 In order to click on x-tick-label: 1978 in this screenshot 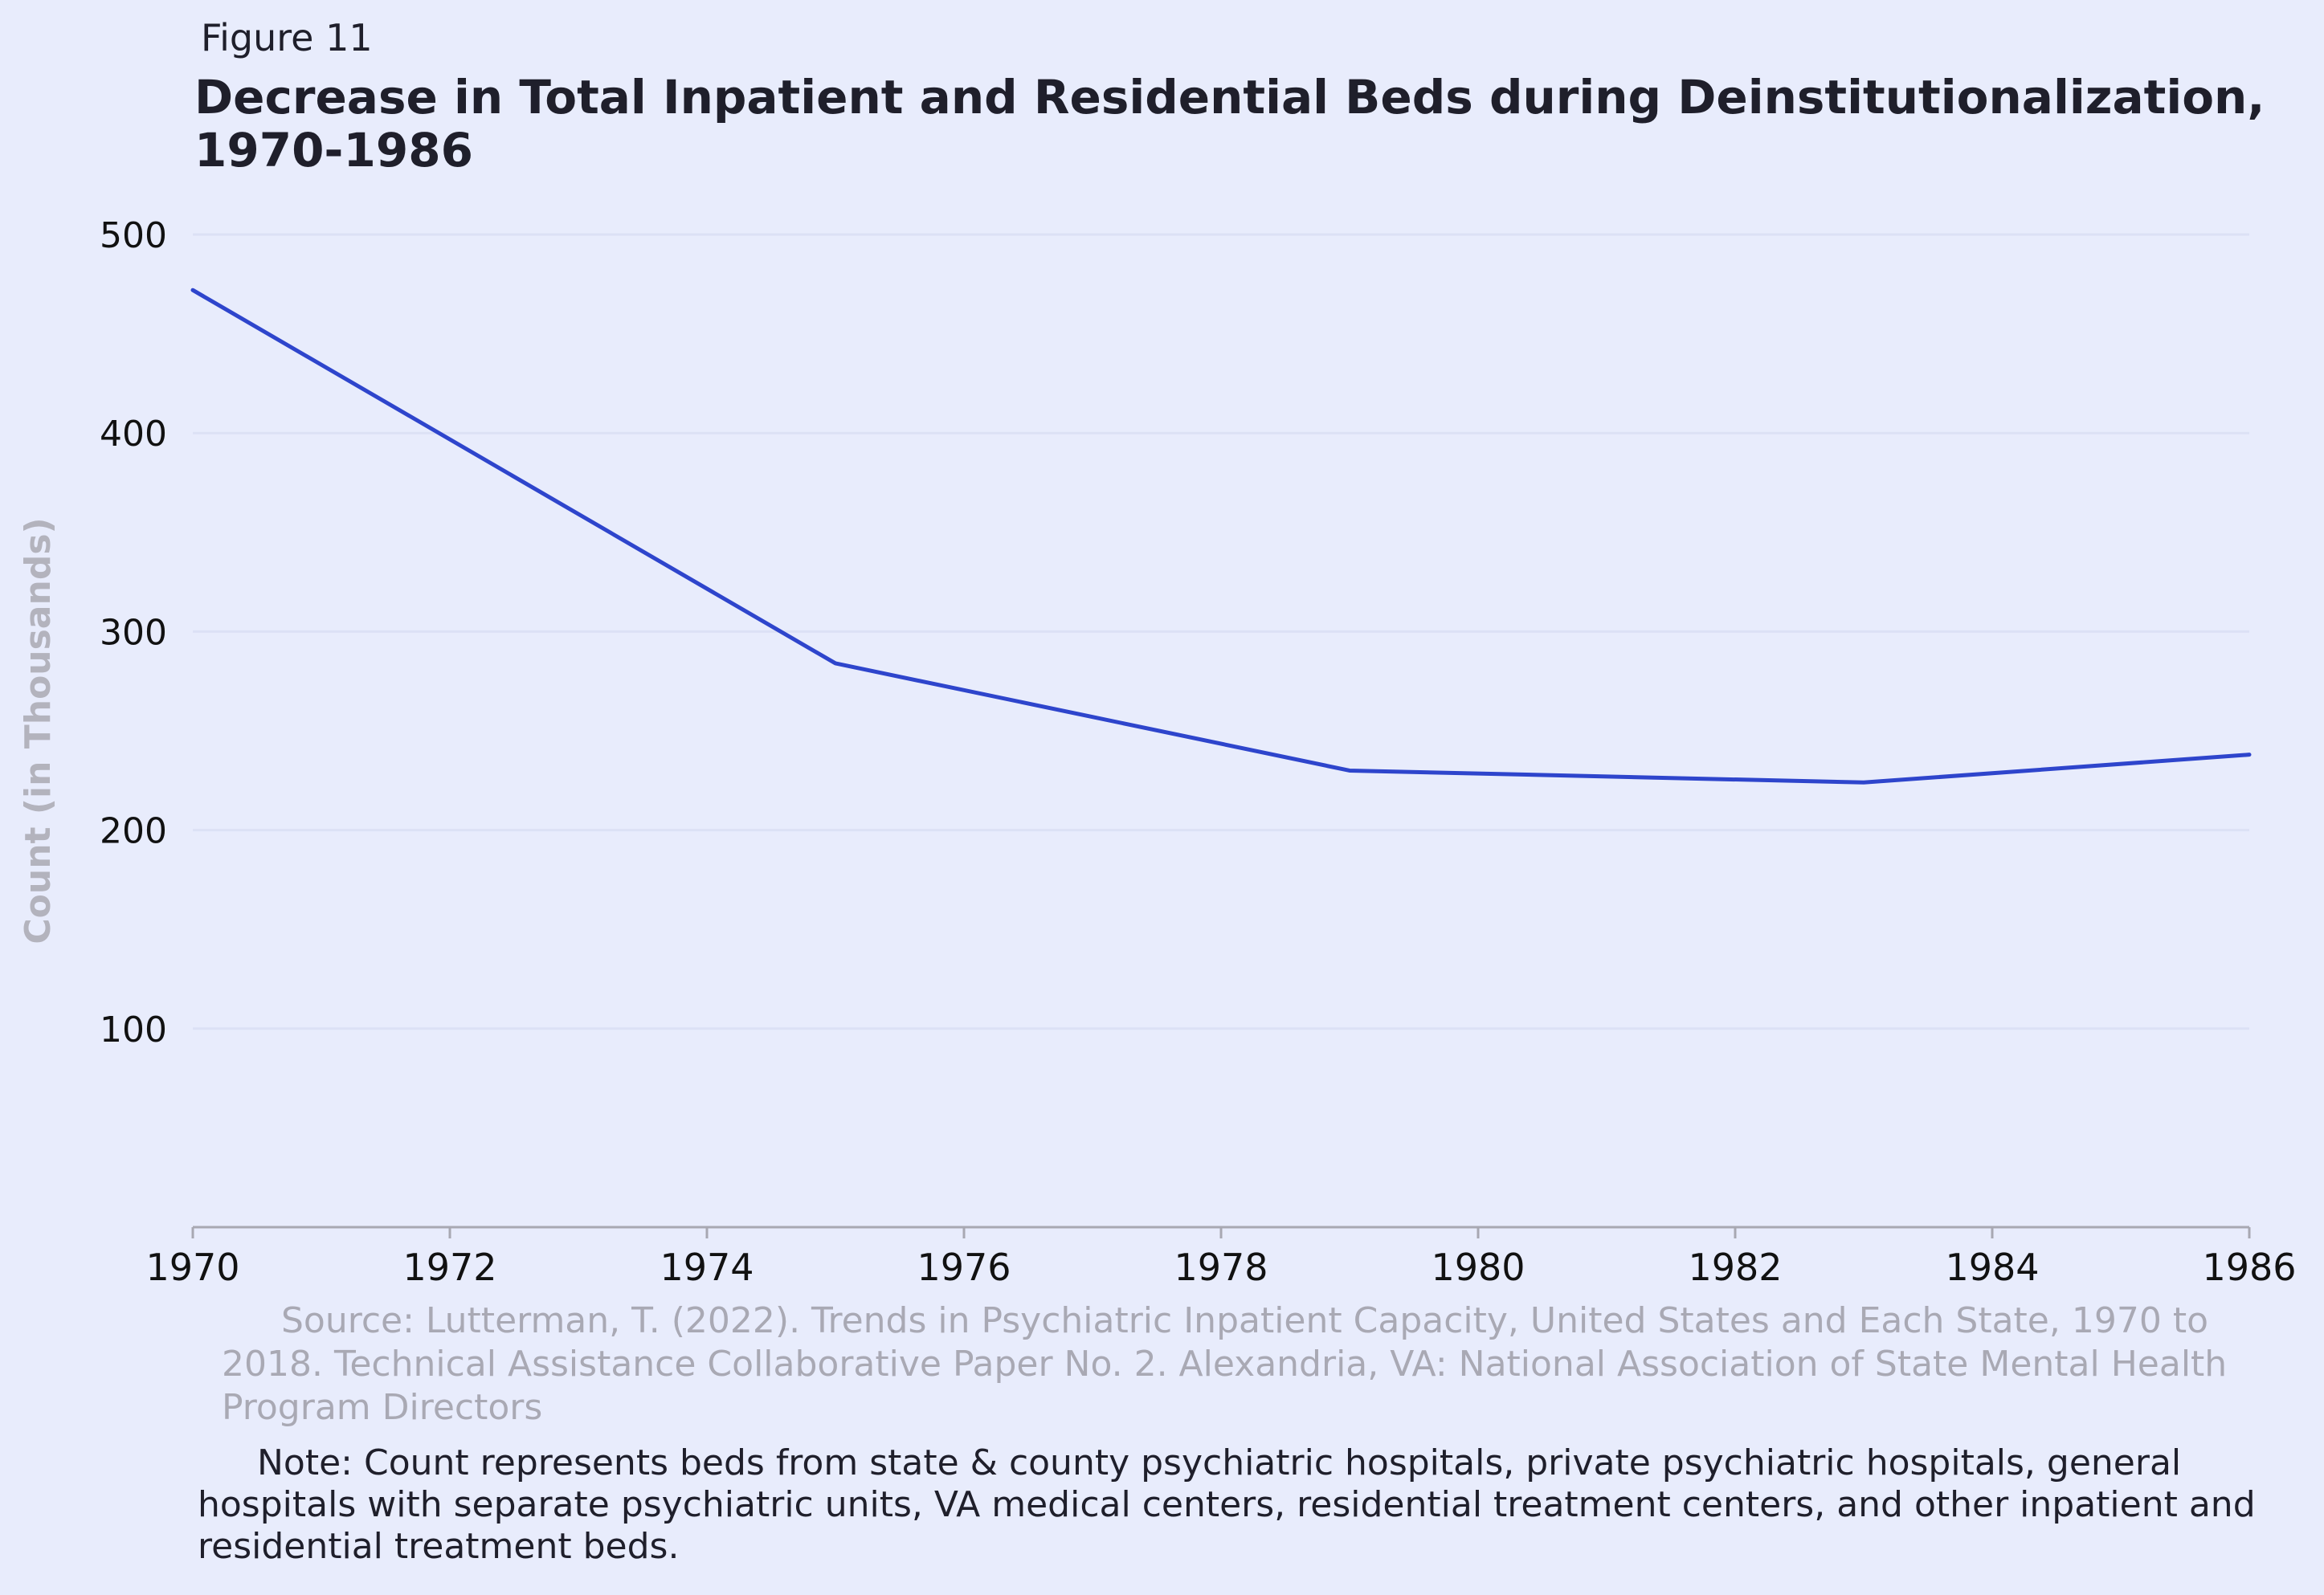, I will do `click(1221, 1267)`.